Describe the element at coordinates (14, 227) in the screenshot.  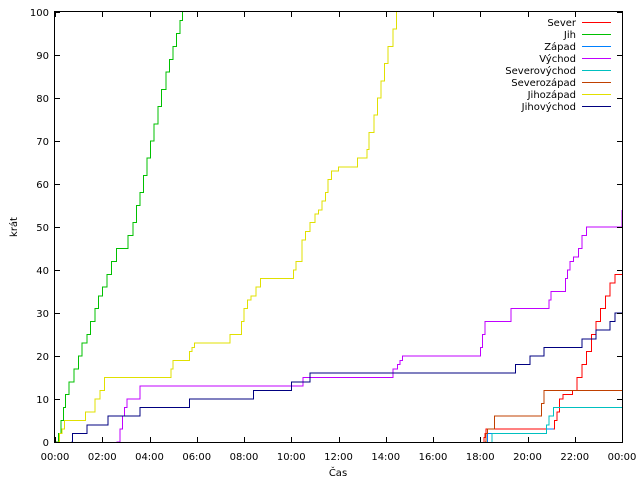
I see `y-axis-label: krát` at that location.